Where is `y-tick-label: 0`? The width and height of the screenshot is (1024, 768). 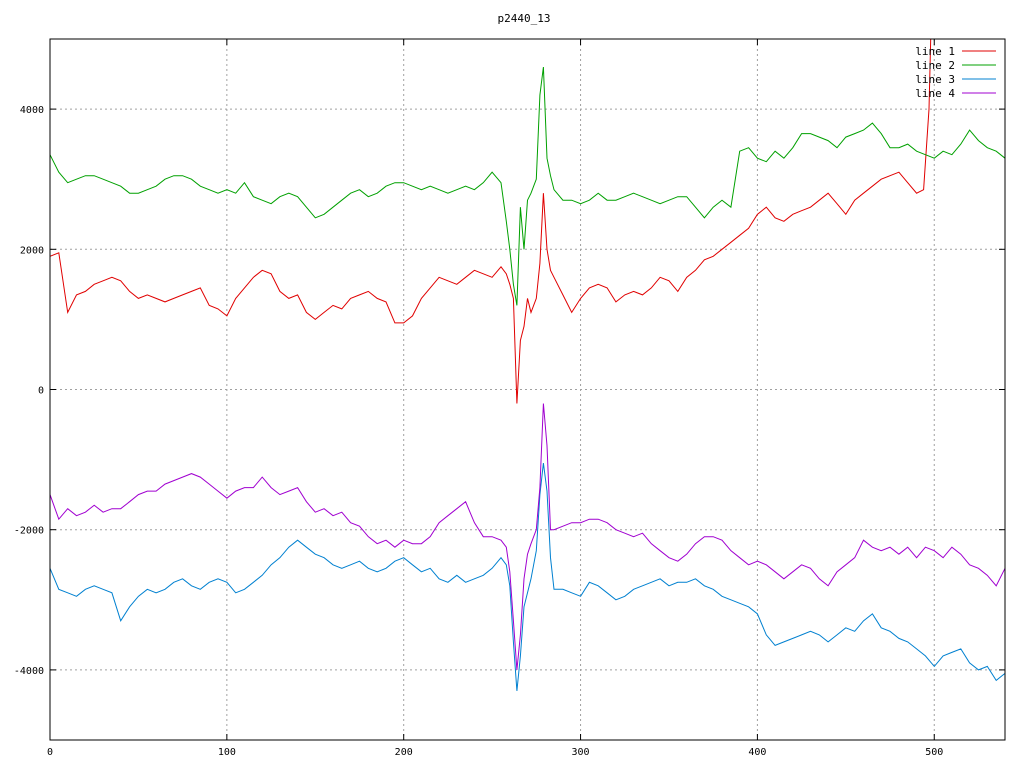 y-tick-label: 0 is located at coordinates (41, 391).